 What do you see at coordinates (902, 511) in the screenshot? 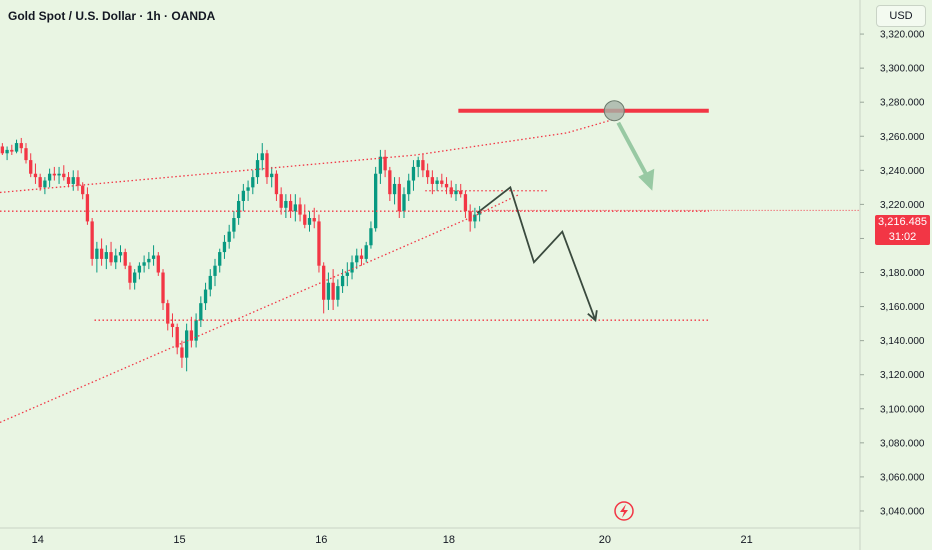
I see `y-tick-label: 3,040.000` at bounding box center [902, 511].